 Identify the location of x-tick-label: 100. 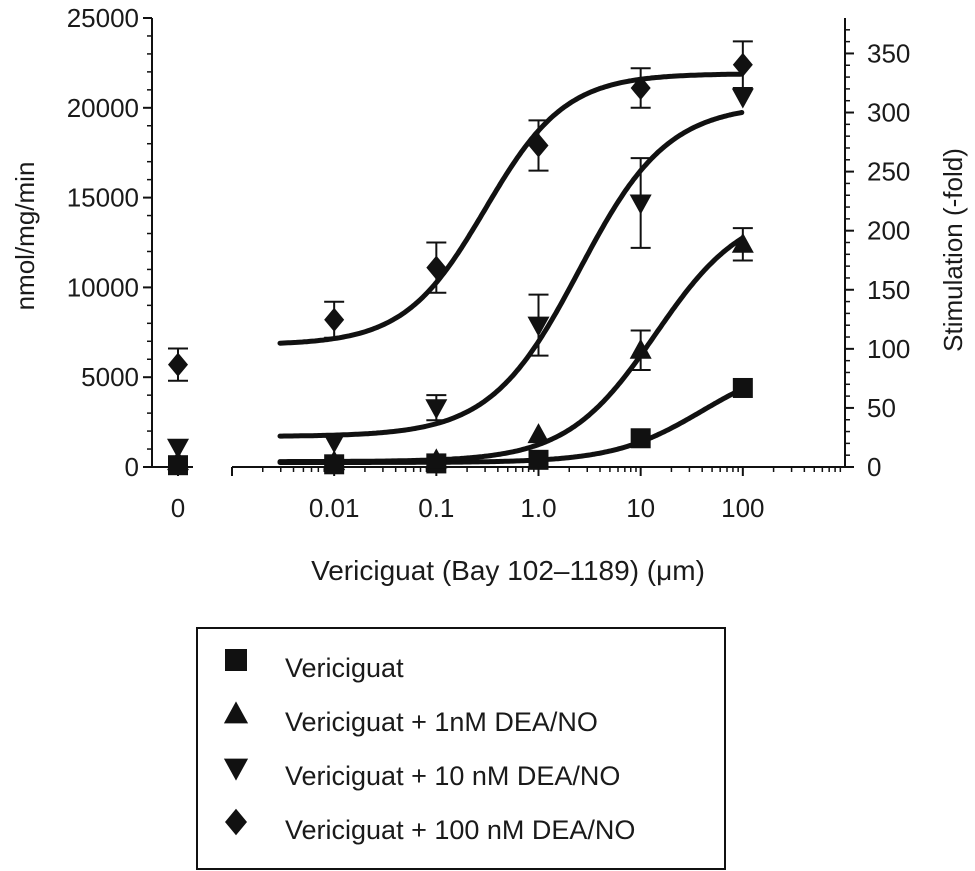
(742, 508).